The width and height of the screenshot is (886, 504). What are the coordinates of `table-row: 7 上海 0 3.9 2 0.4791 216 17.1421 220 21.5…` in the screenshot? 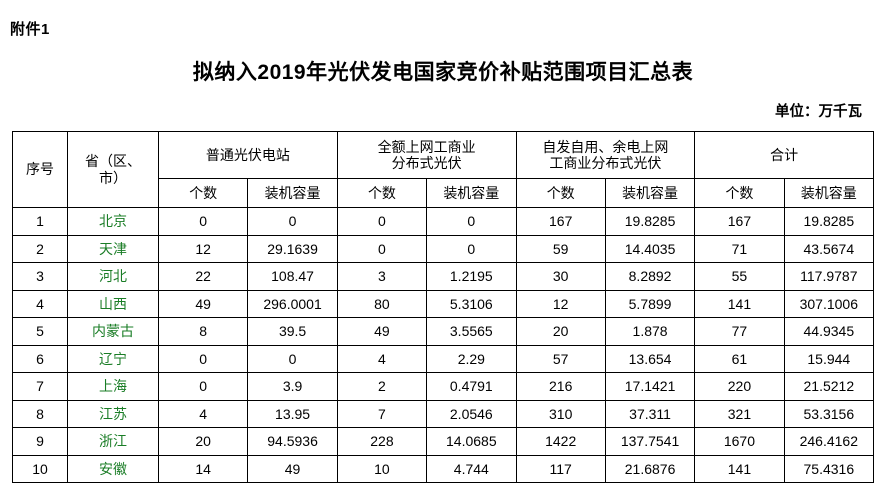 It's located at (443, 386).